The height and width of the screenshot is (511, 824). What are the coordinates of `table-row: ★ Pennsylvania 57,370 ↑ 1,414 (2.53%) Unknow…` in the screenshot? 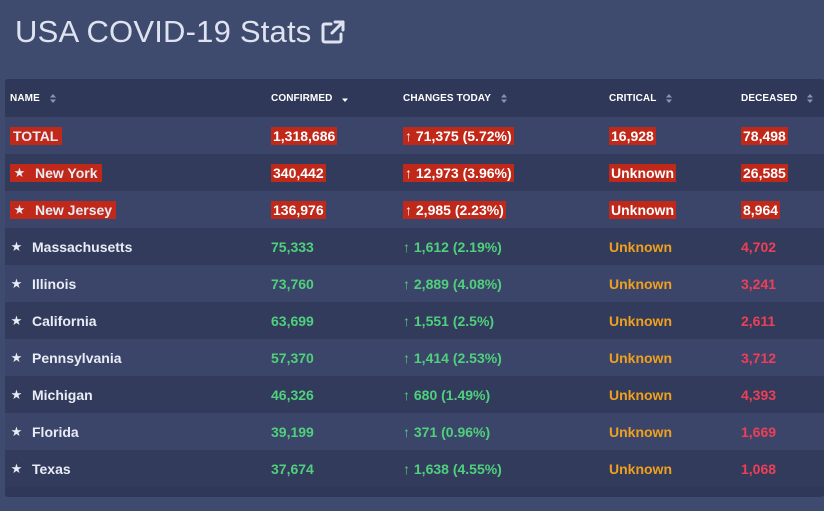 It's located at (414, 357).